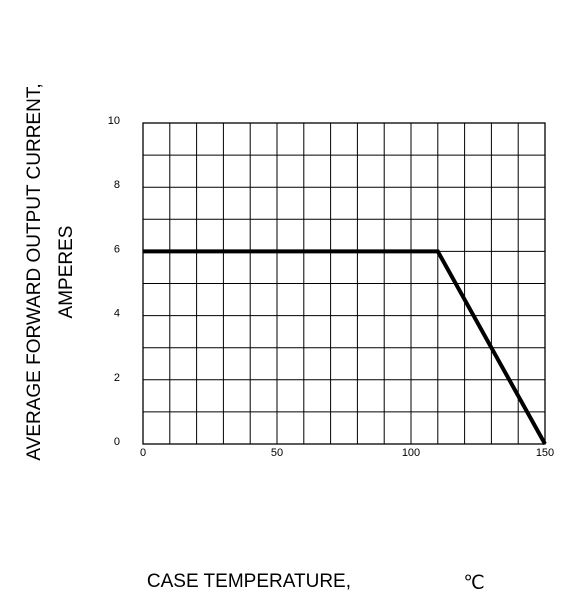 Image resolution: width=569 pixels, height=605 pixels. I want to click on x-tick-label: 100, so click(411, 453).